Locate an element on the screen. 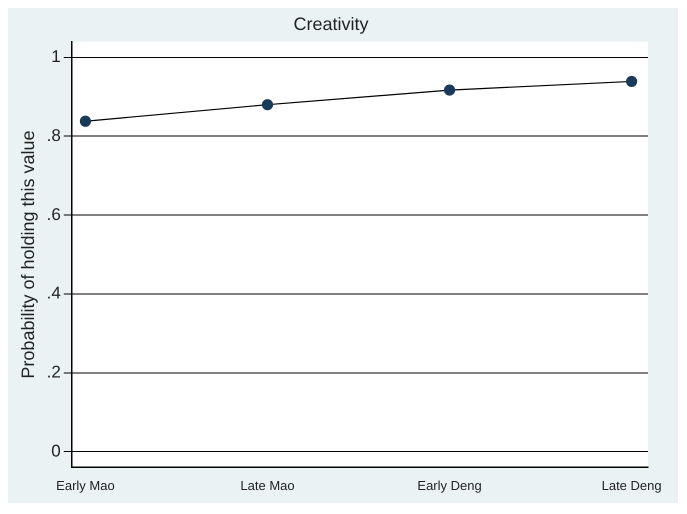 This screenshot has height=514, width=687. x-tick-label: Early Mao is located at coordinates (85, 485).